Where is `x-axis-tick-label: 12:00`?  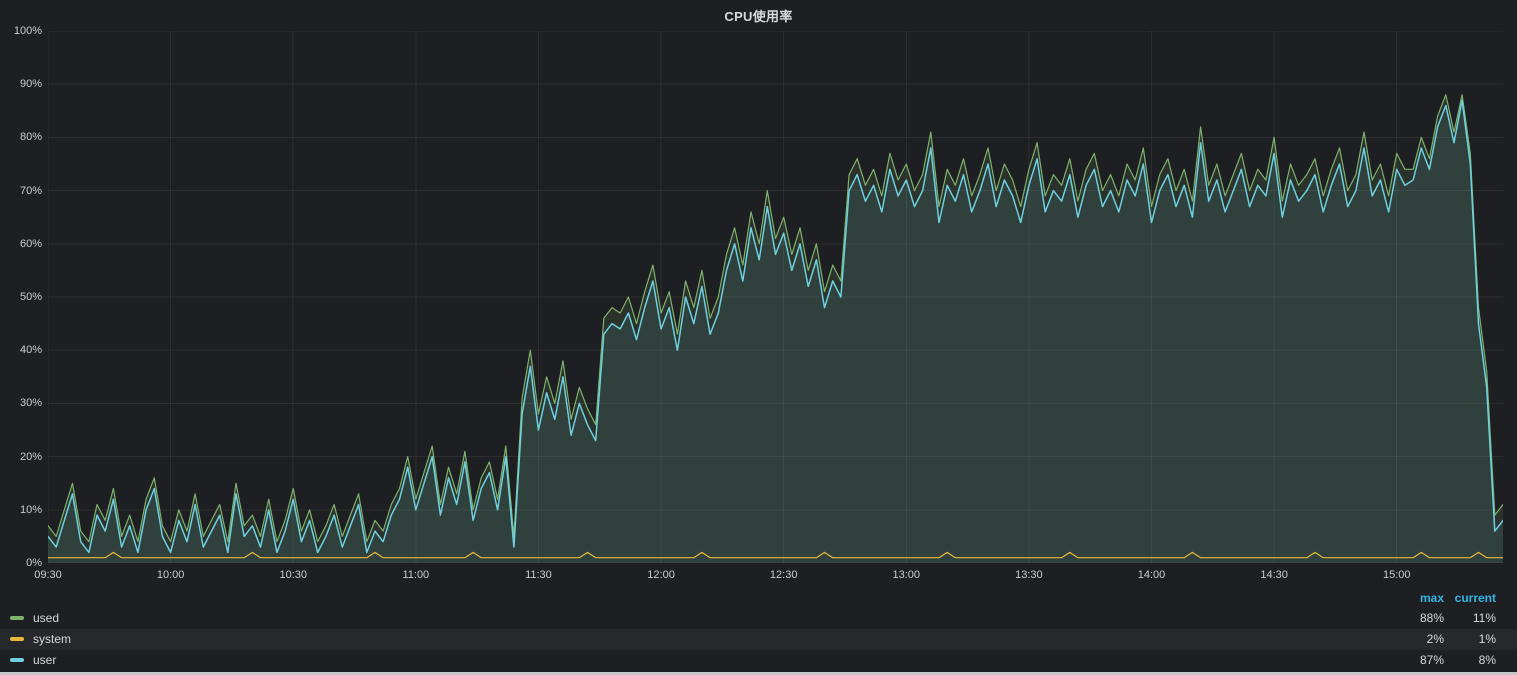
x-axis-tick-label: 12:00 is located at coordinates (661, 575).